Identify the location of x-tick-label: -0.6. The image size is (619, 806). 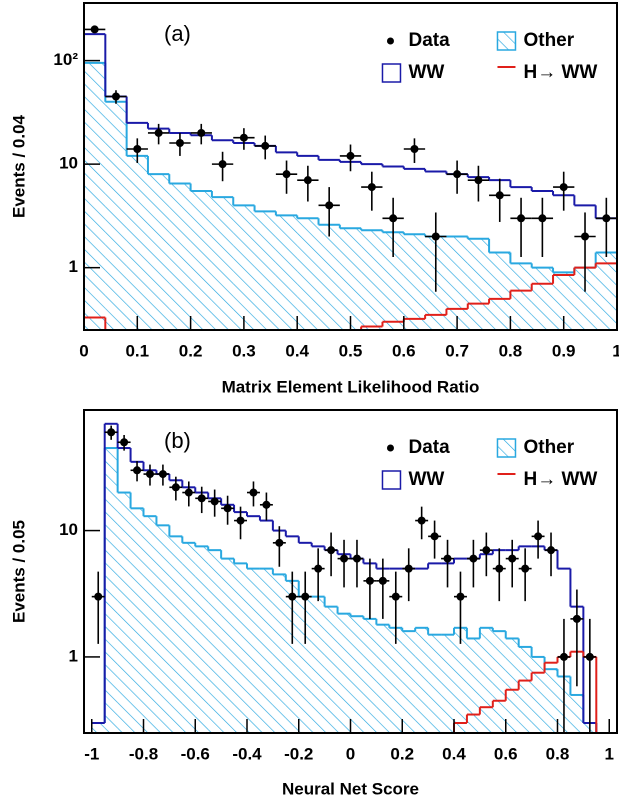
(195, 753).